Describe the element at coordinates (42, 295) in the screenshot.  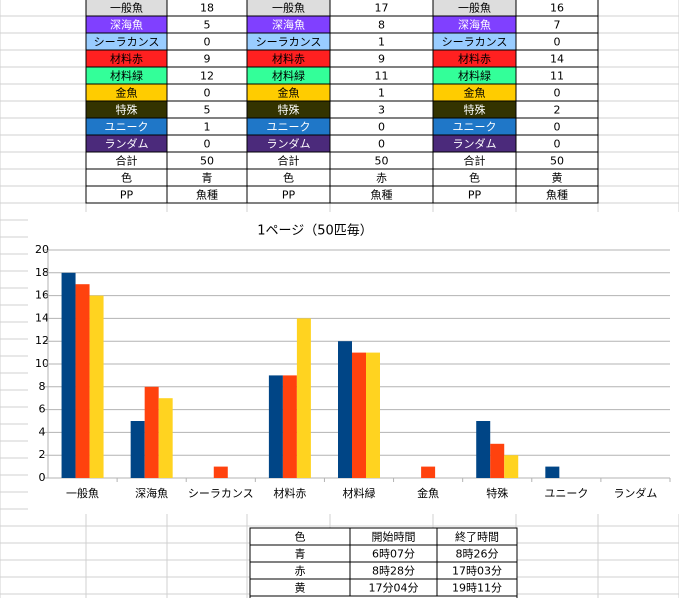
I see `y-tick-label: 16` at that location.